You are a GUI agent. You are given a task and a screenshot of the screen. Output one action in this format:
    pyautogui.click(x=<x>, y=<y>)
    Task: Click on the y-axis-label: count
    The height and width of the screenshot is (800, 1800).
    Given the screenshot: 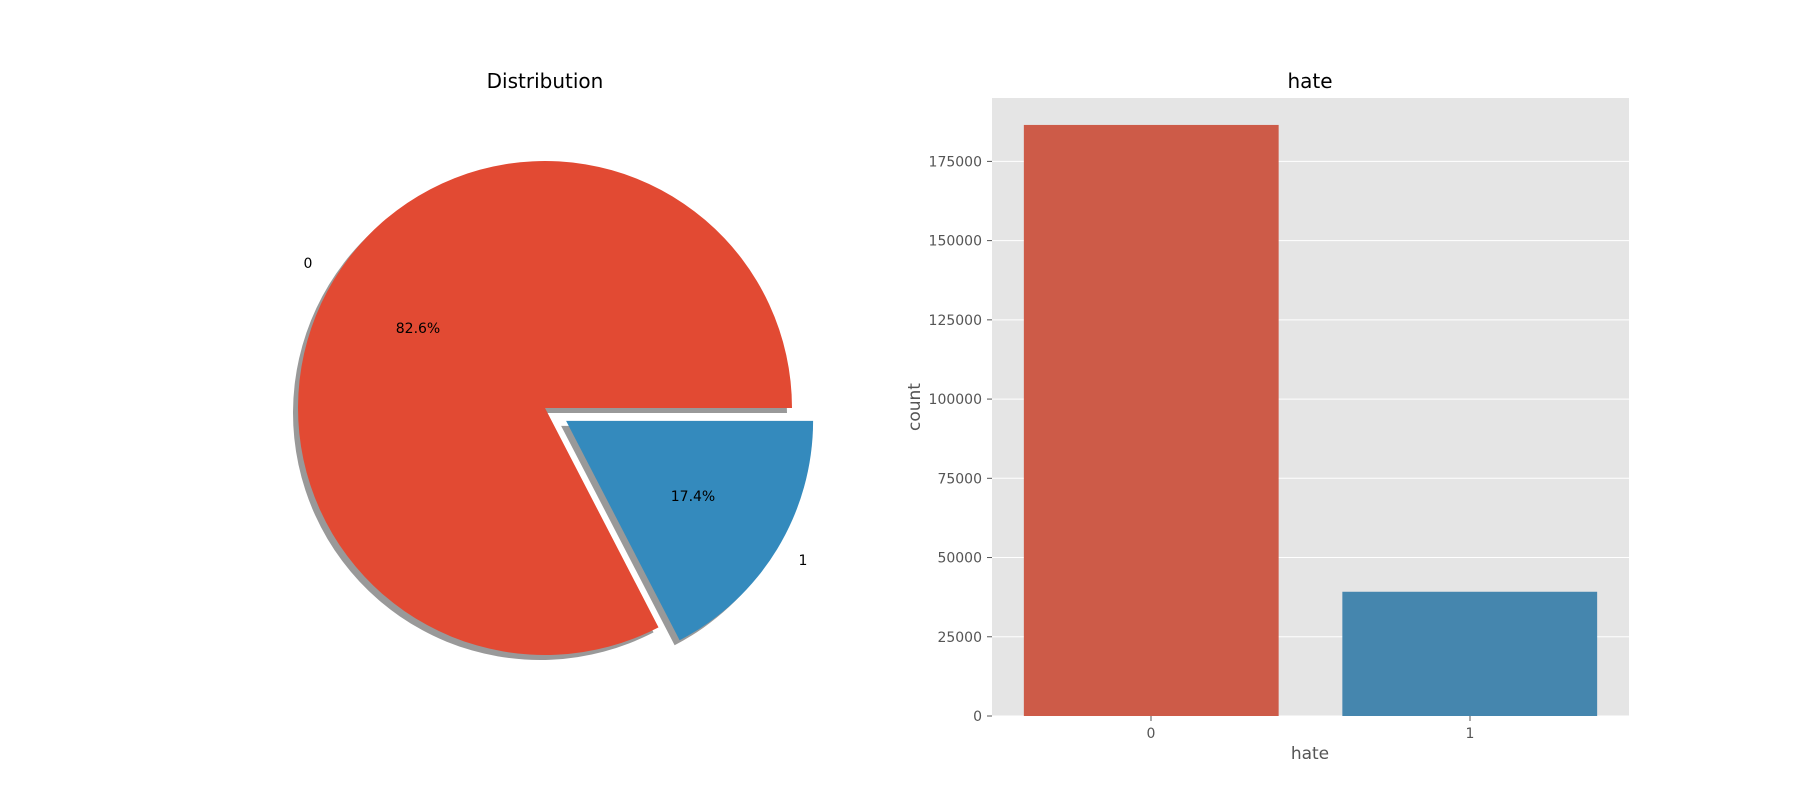 What is the action you would take?
    pyautogui.click(x=915, y=407)
    